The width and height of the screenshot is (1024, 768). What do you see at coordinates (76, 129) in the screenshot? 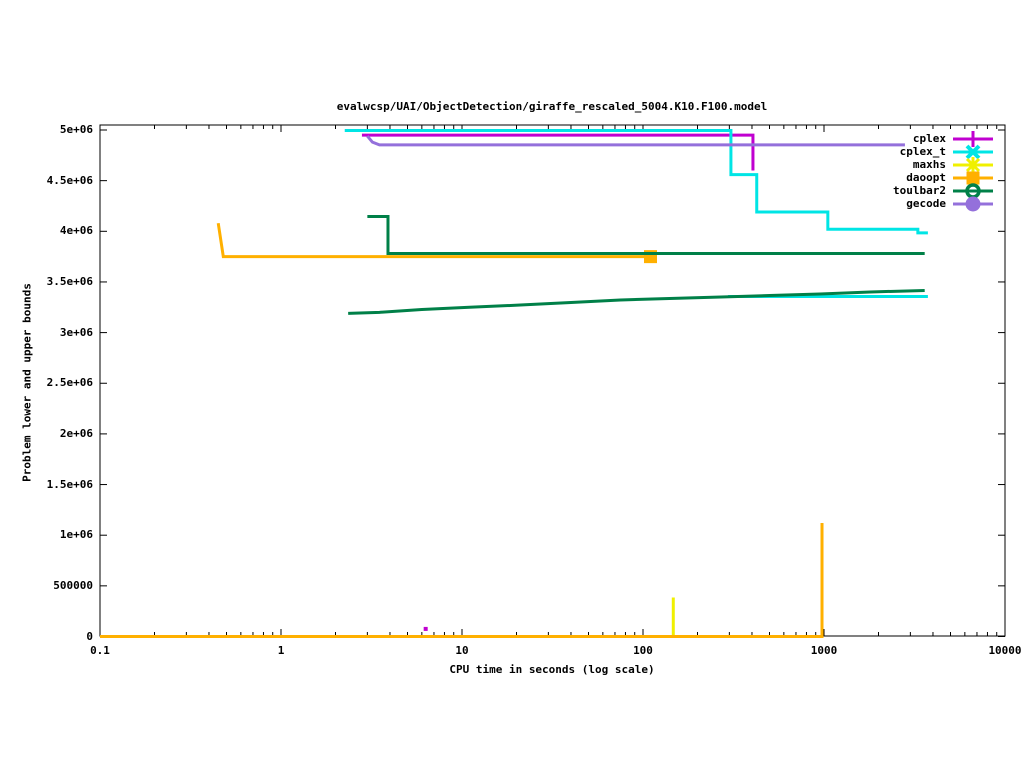
I see `y-tick-label-5e+06: 5e+06` at bounding box center [76, 129].